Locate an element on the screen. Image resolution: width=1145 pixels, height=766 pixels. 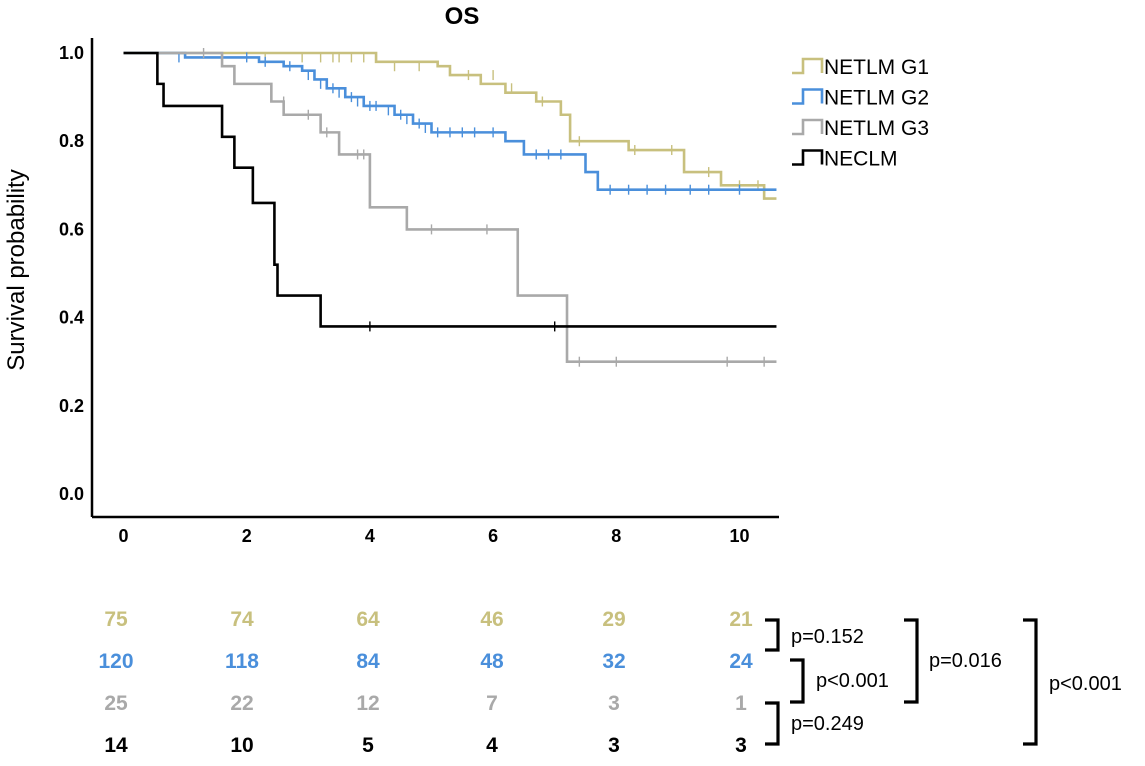
y-tick-label: 0.0 is located at coordinates (71, 494).